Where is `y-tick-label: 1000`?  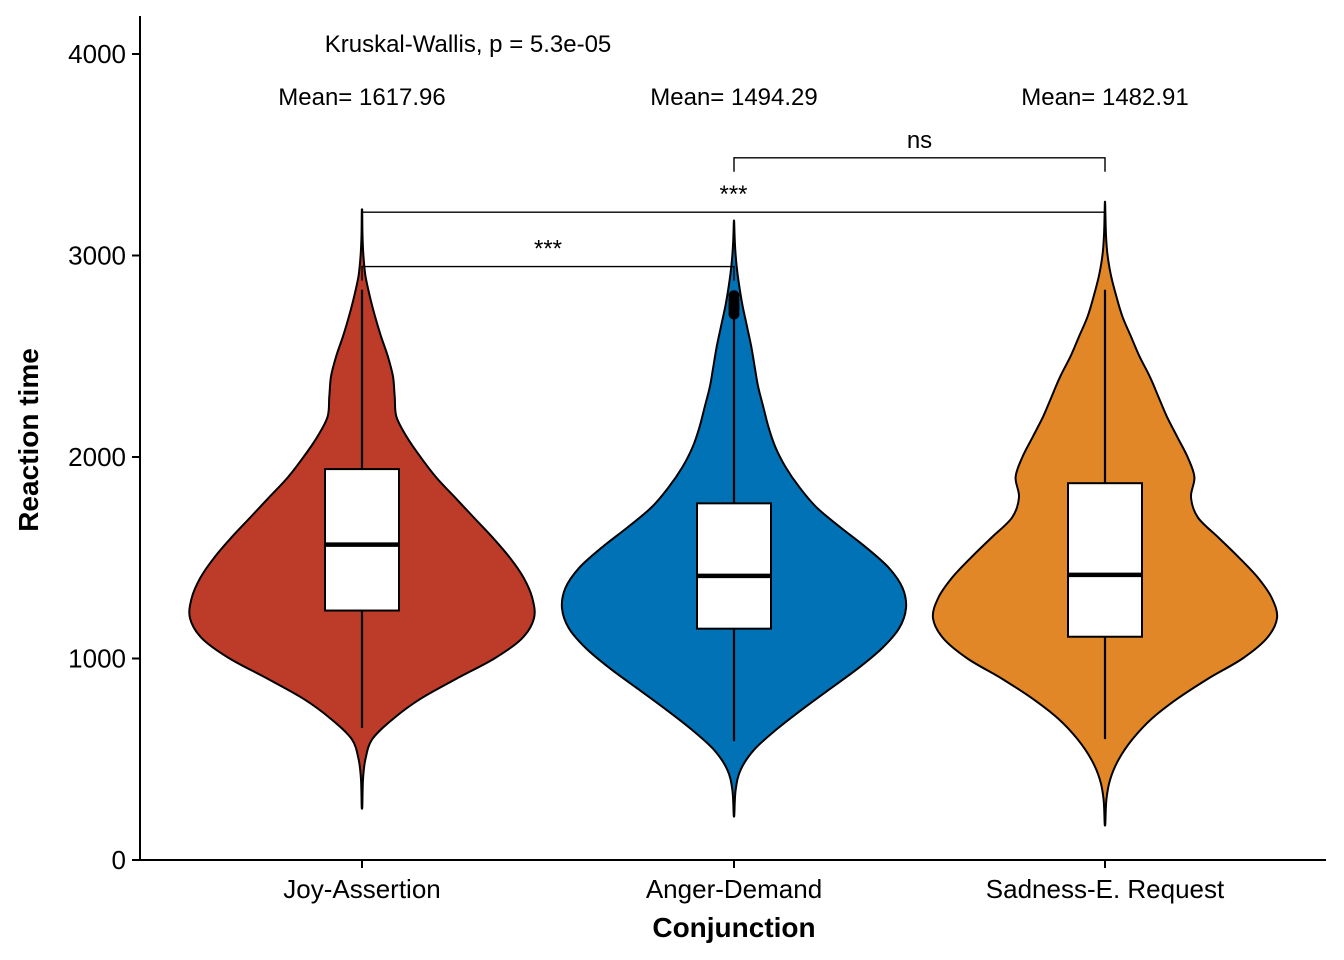
y-tick-label: 1000 is located at coordinates (97, 659).